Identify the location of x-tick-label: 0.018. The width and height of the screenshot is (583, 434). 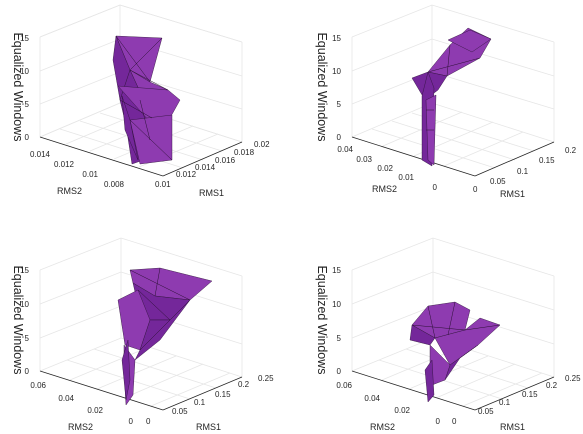
(244, 152).